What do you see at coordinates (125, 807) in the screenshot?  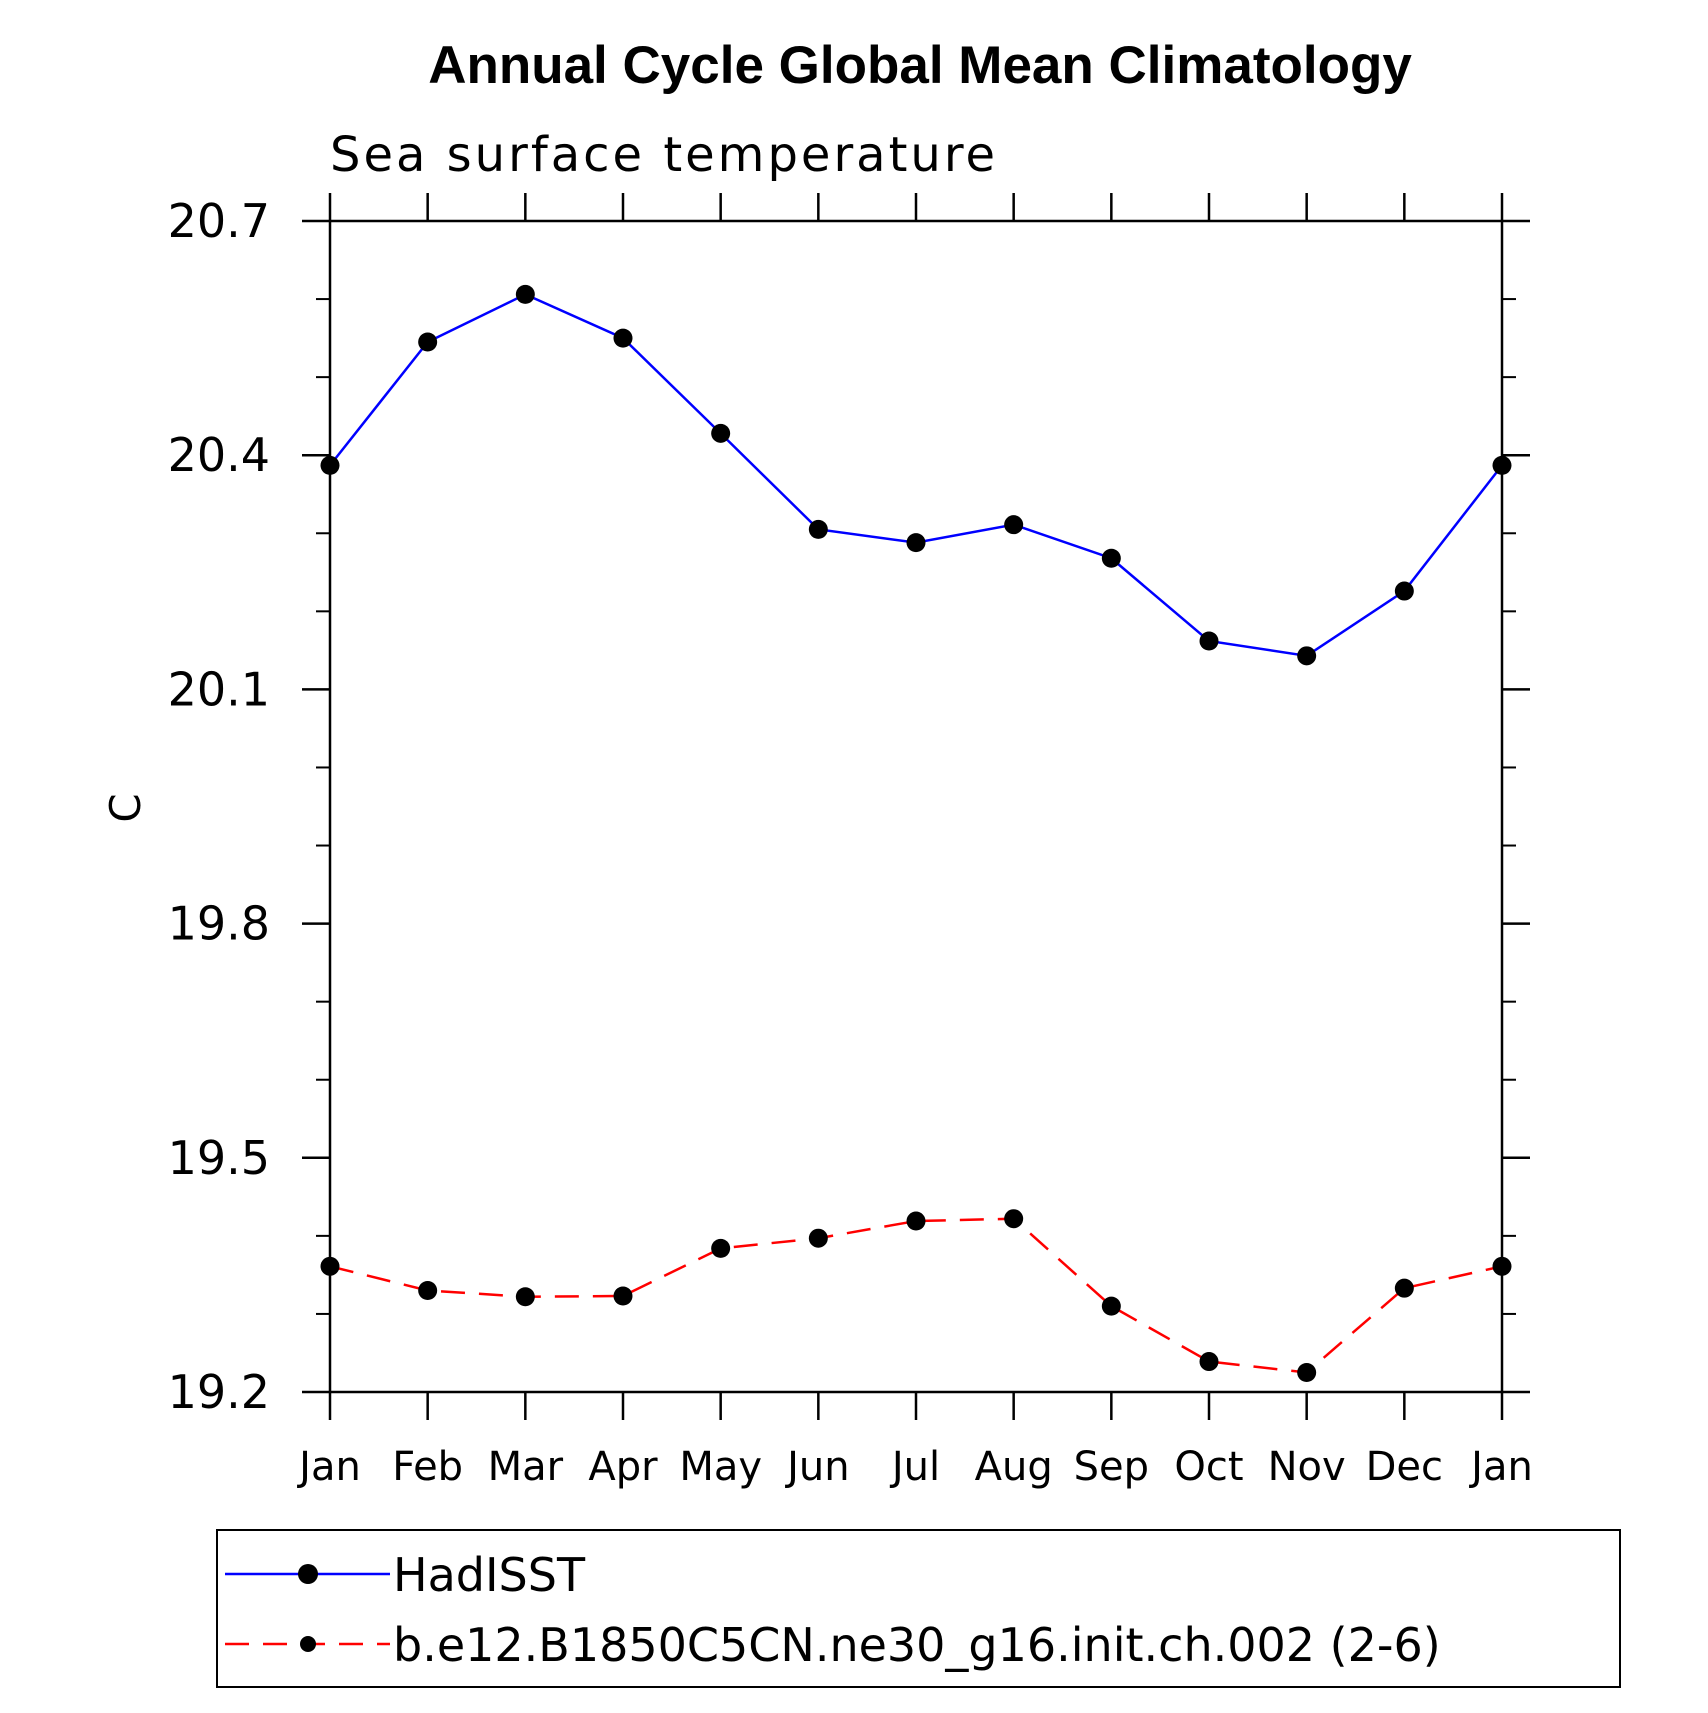 I see `y-axis-label: C` at bounding box center [125, 807].